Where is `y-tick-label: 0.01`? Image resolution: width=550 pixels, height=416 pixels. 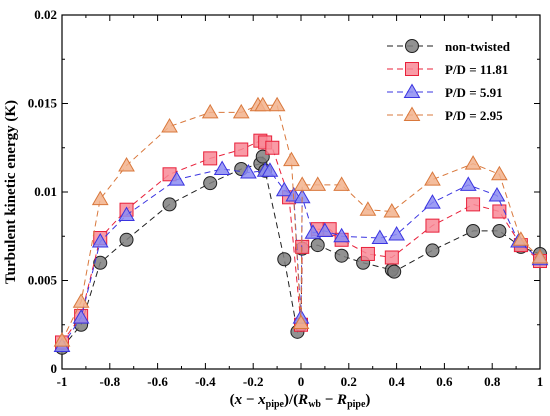
y-tick-label: 0.01 is located at coordinates (45, 191).